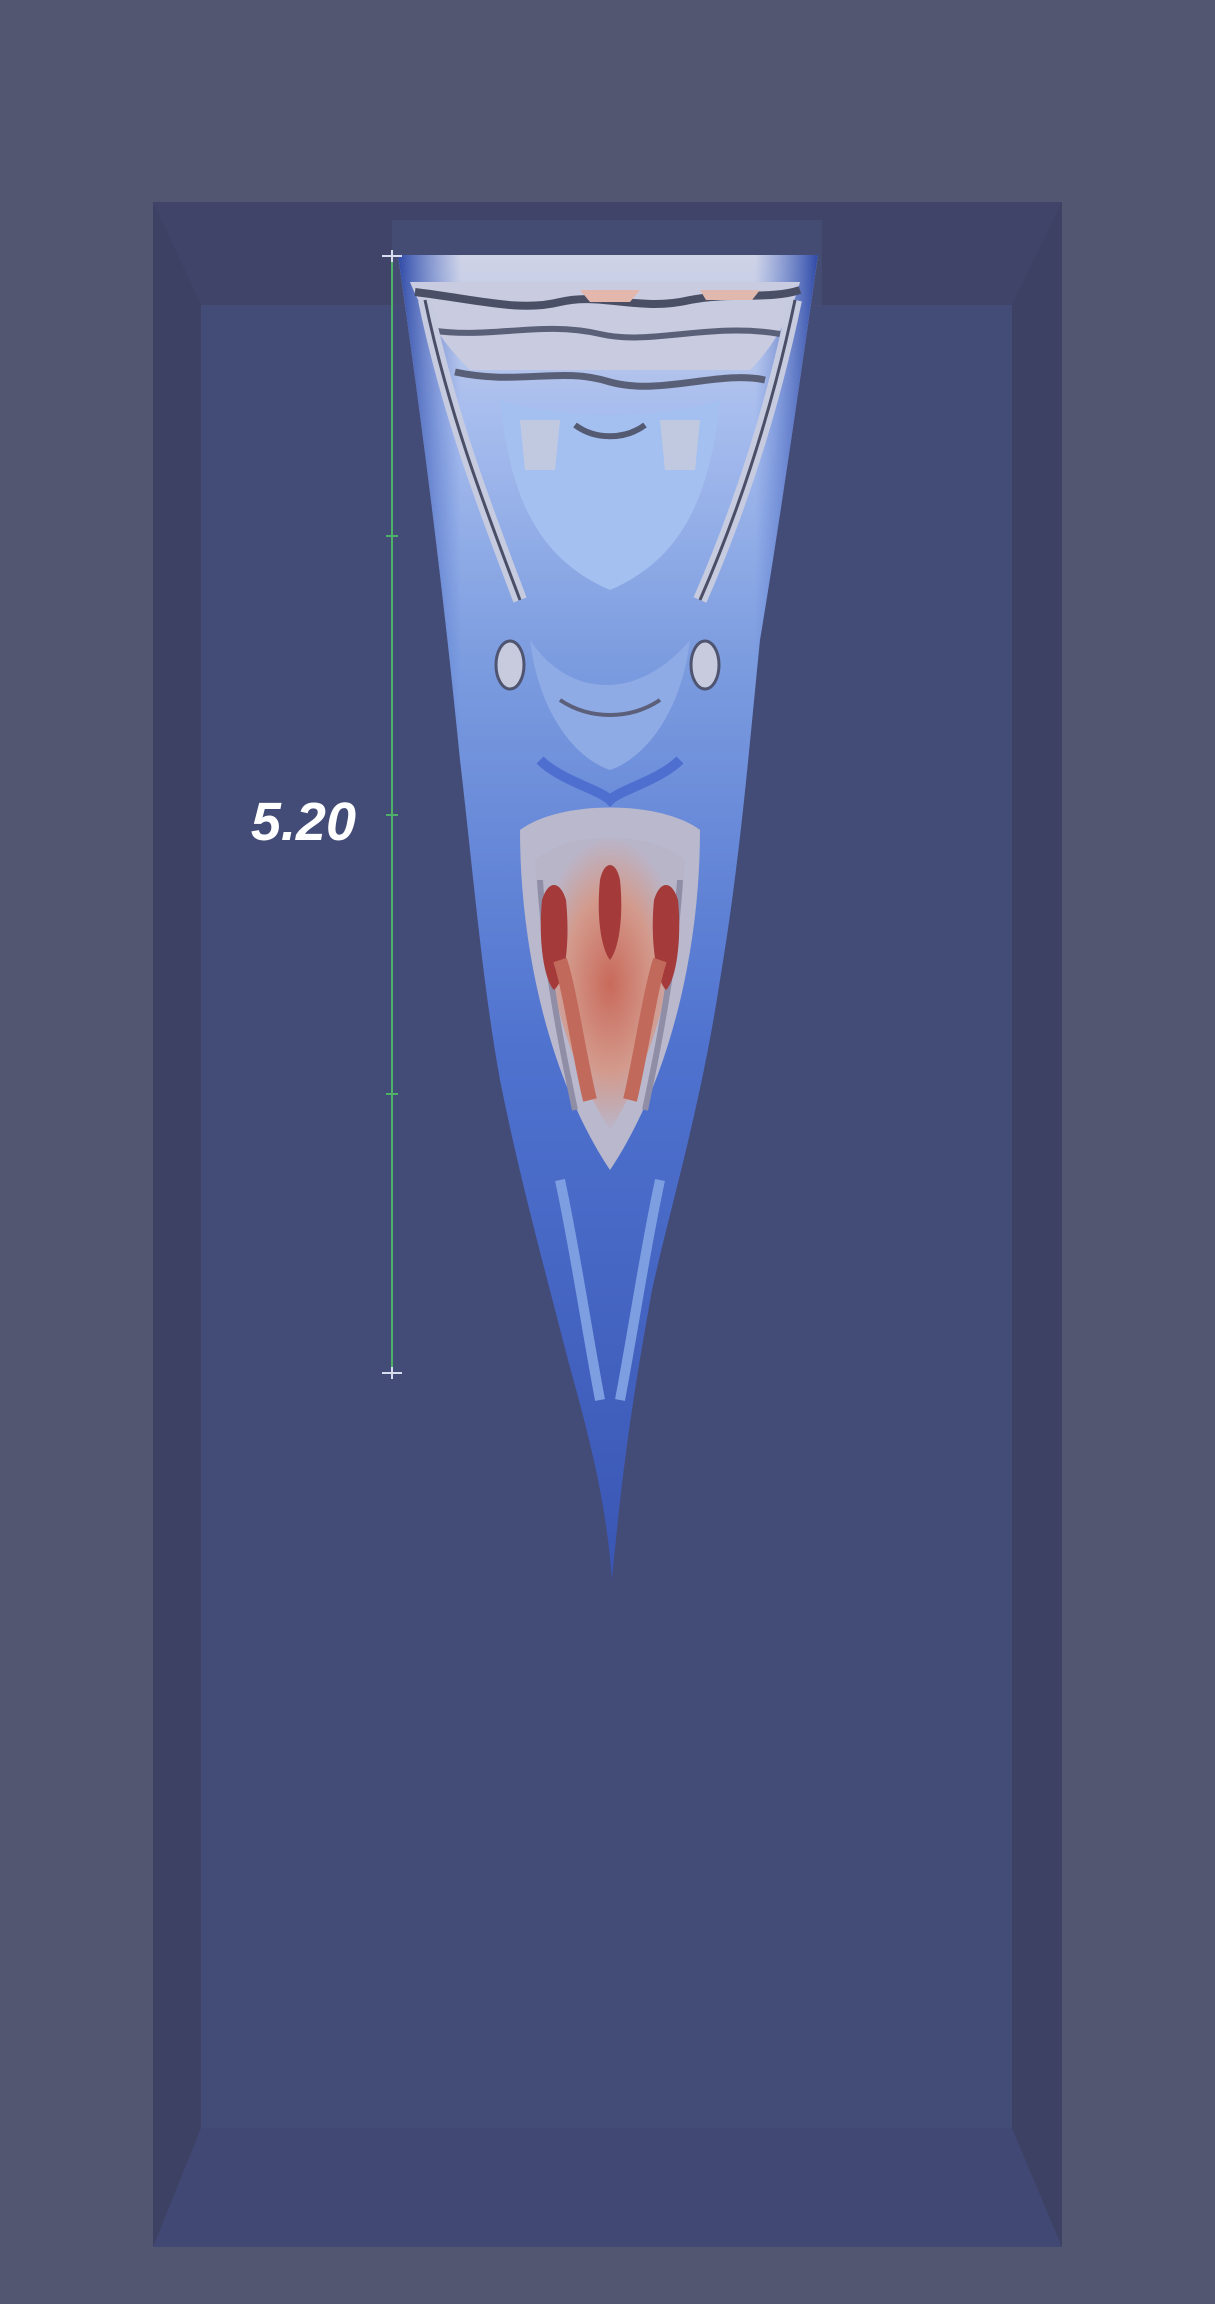  I want to click on ruler-widget: 5.20, so click(326, 814).